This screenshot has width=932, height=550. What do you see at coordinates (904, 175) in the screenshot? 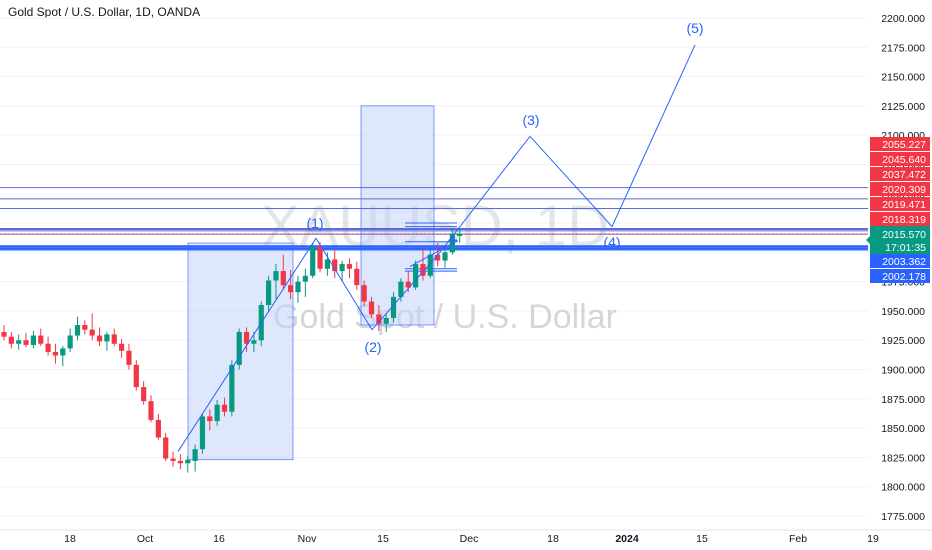
I see `price-tag-label: 2037.472` at bounding box center [904, 175].